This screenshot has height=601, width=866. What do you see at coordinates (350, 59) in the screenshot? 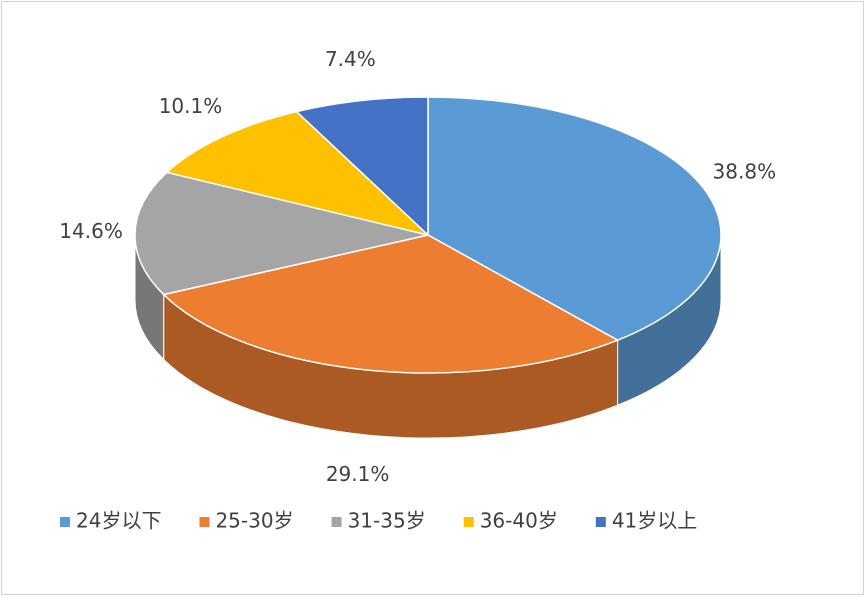
I see `data-label: 7.4%` at bounding box center [350, 59].